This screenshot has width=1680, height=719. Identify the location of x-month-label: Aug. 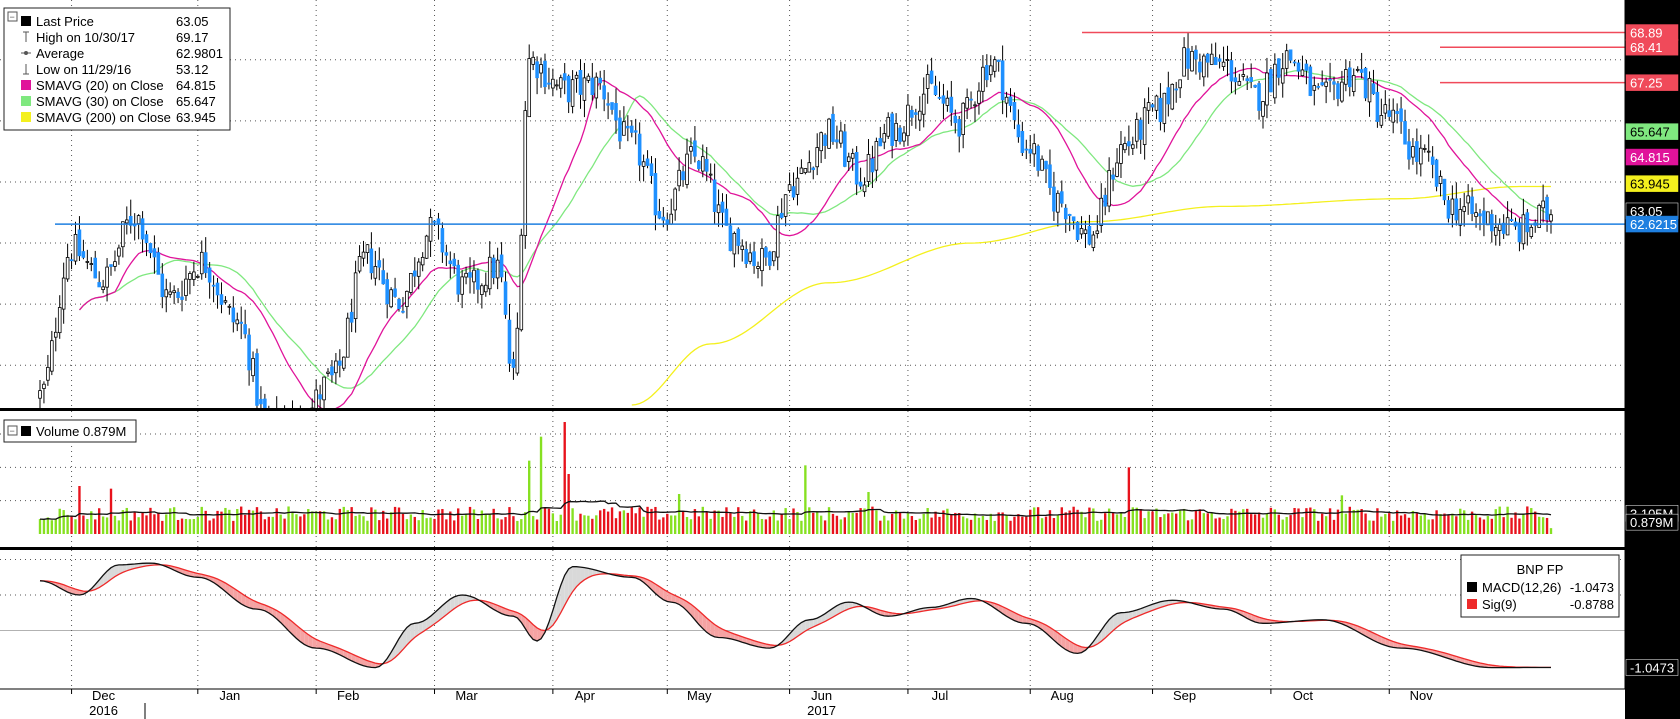
(1062, 695).